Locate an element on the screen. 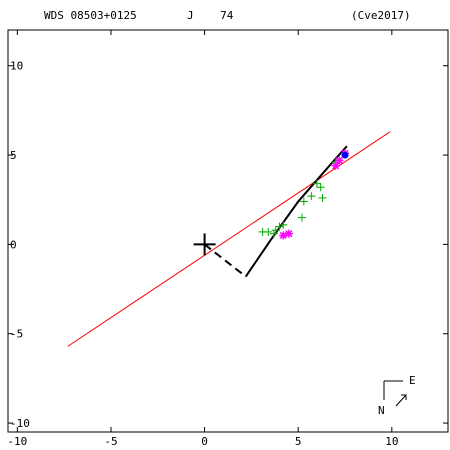 The width and height of the screenshot is (450, 450). y-tick-label: 10 is located at coordinates (16, 66).